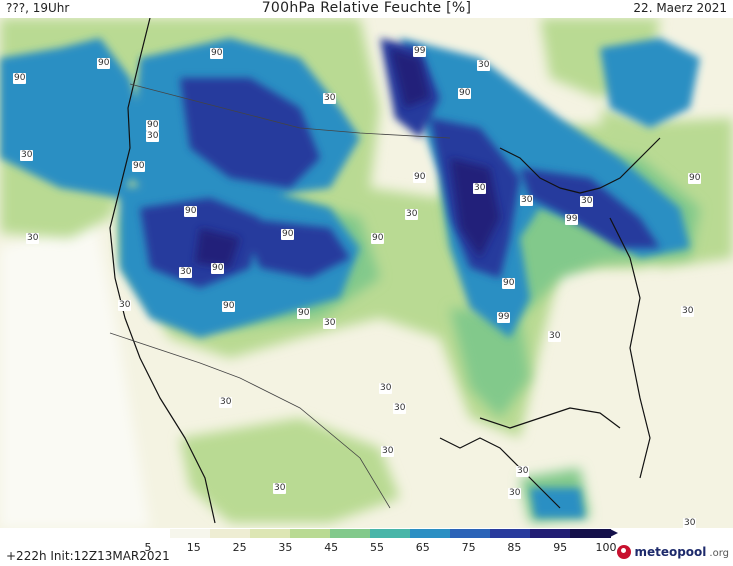 The height and width of the screenshot is (566, 733). Describe the element at coordinates (719, 553) in the screenshot. I see `logo-suffix: .org` at that location.